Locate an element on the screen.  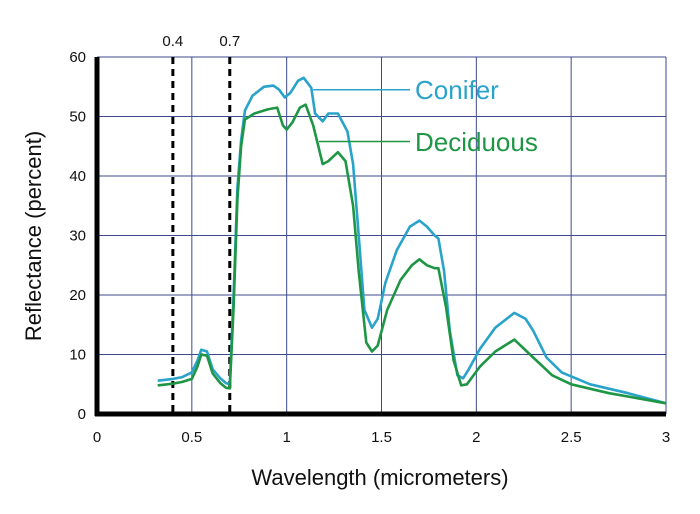
y-tick-label: 40 is located at coordinates (77, 176).